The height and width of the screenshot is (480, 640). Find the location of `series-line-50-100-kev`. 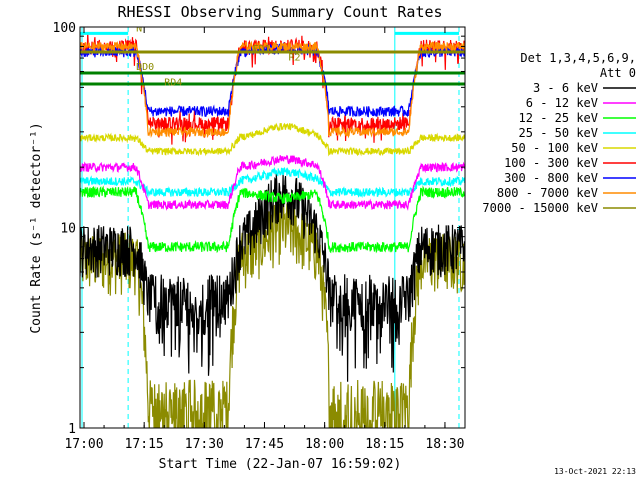

series-line-50-100-kev is located at coordinates (272, 139).